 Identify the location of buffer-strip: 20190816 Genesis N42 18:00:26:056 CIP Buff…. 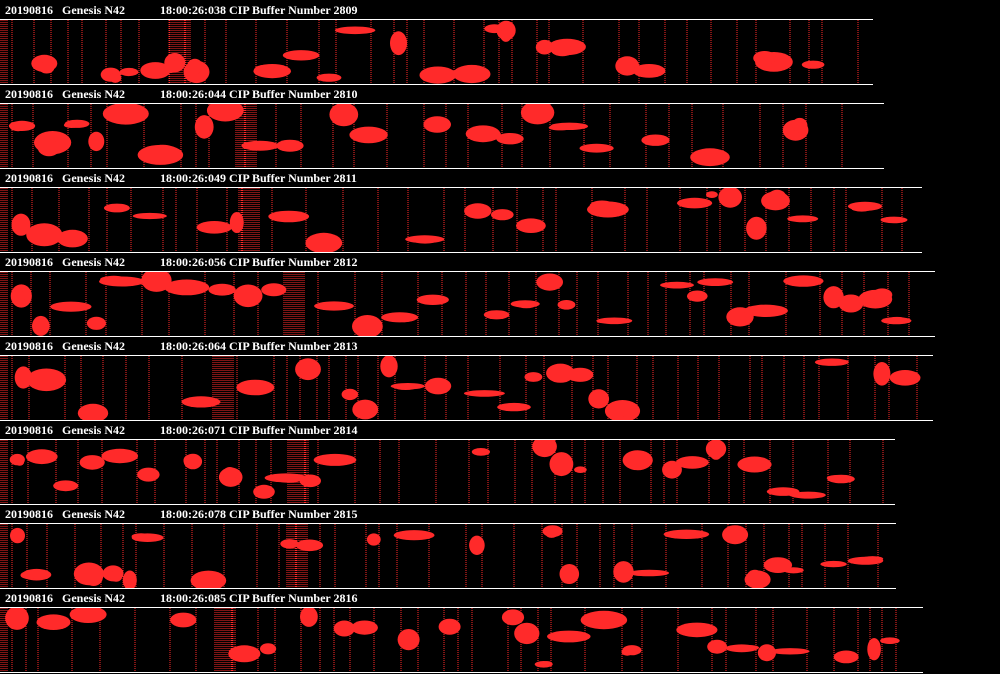
(500, 296).